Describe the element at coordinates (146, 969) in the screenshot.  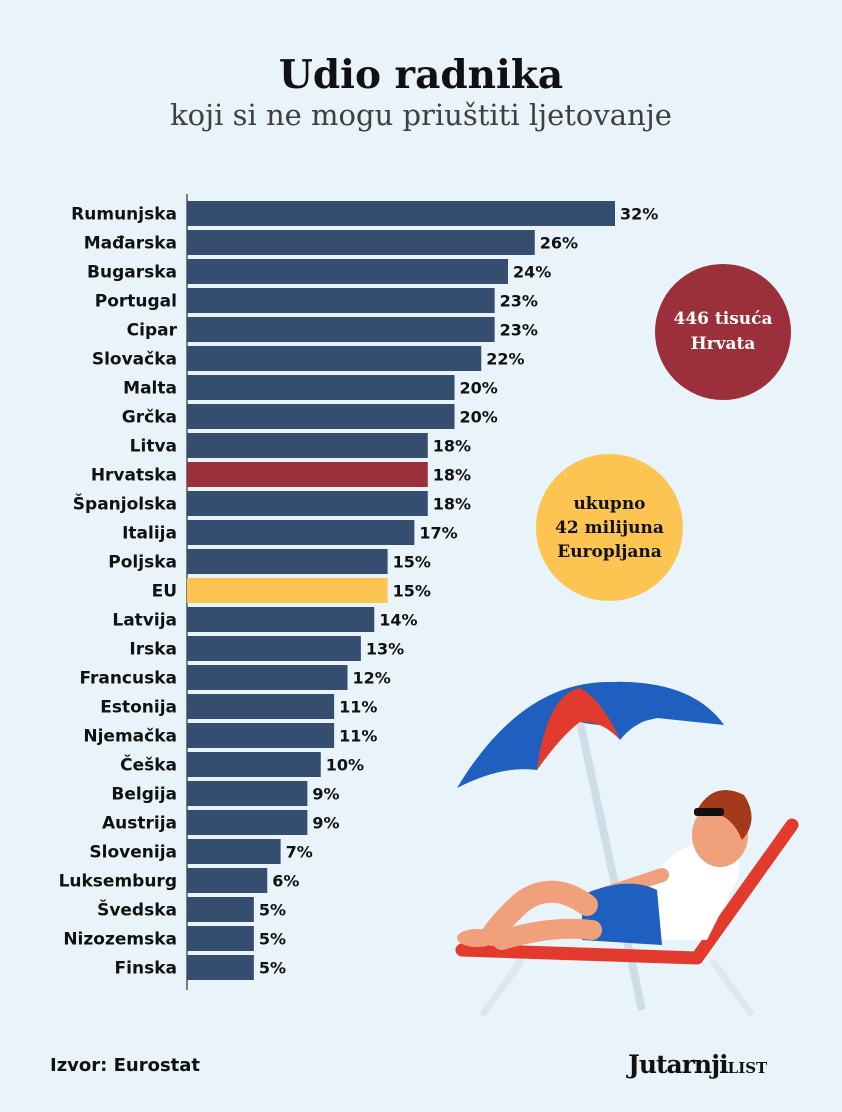
I see `category-label-26: Finska` at that location.